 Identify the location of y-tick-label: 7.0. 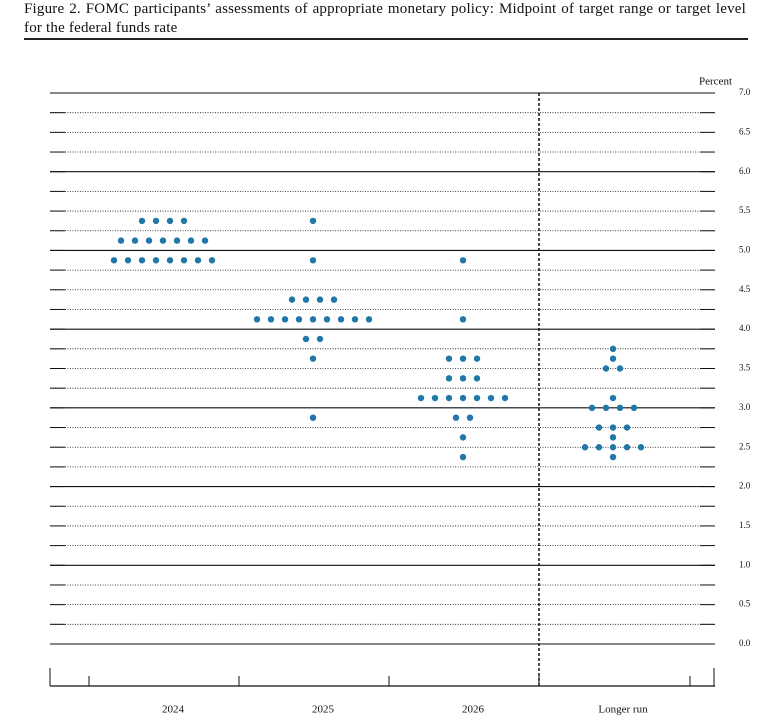
(745, 92).